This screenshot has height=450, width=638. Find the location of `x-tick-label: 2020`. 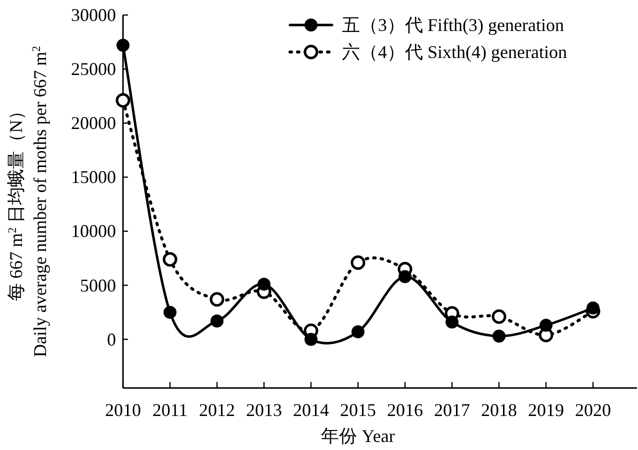

x-tick-label: 2020 is located at coordinates (593, 410).